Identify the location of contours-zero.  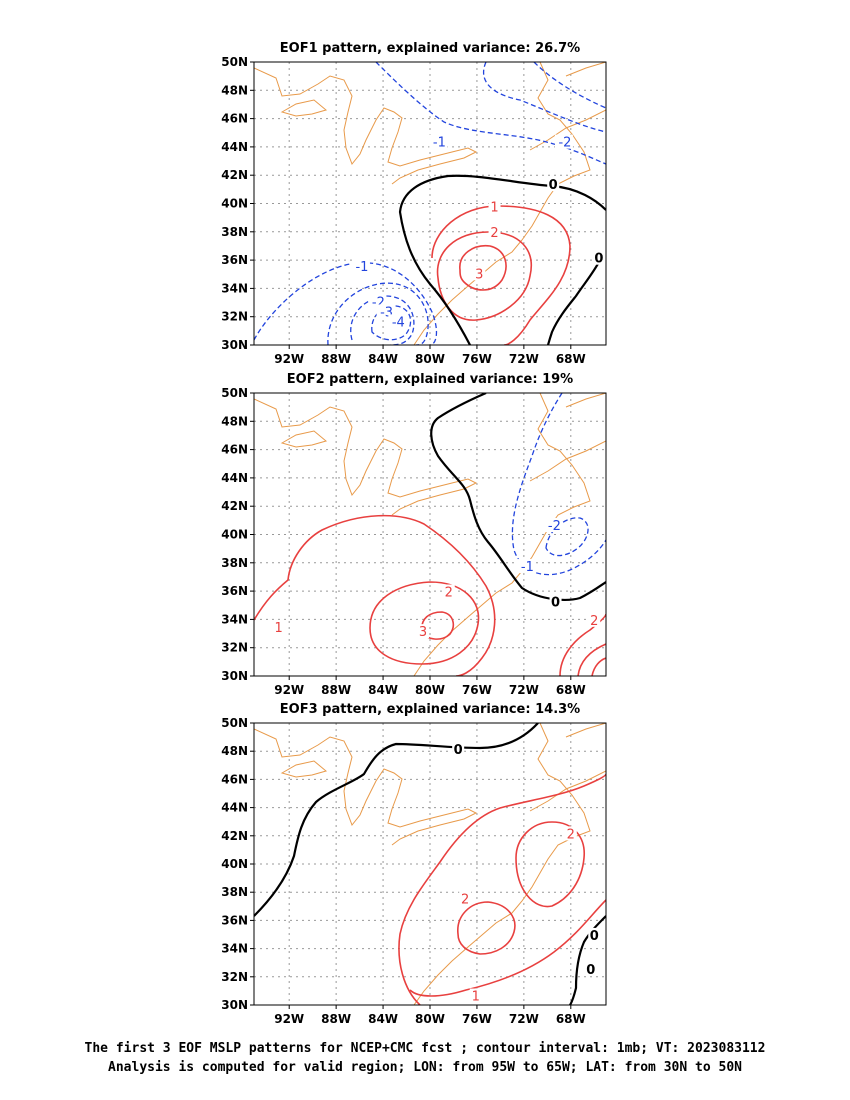
(518, 497).